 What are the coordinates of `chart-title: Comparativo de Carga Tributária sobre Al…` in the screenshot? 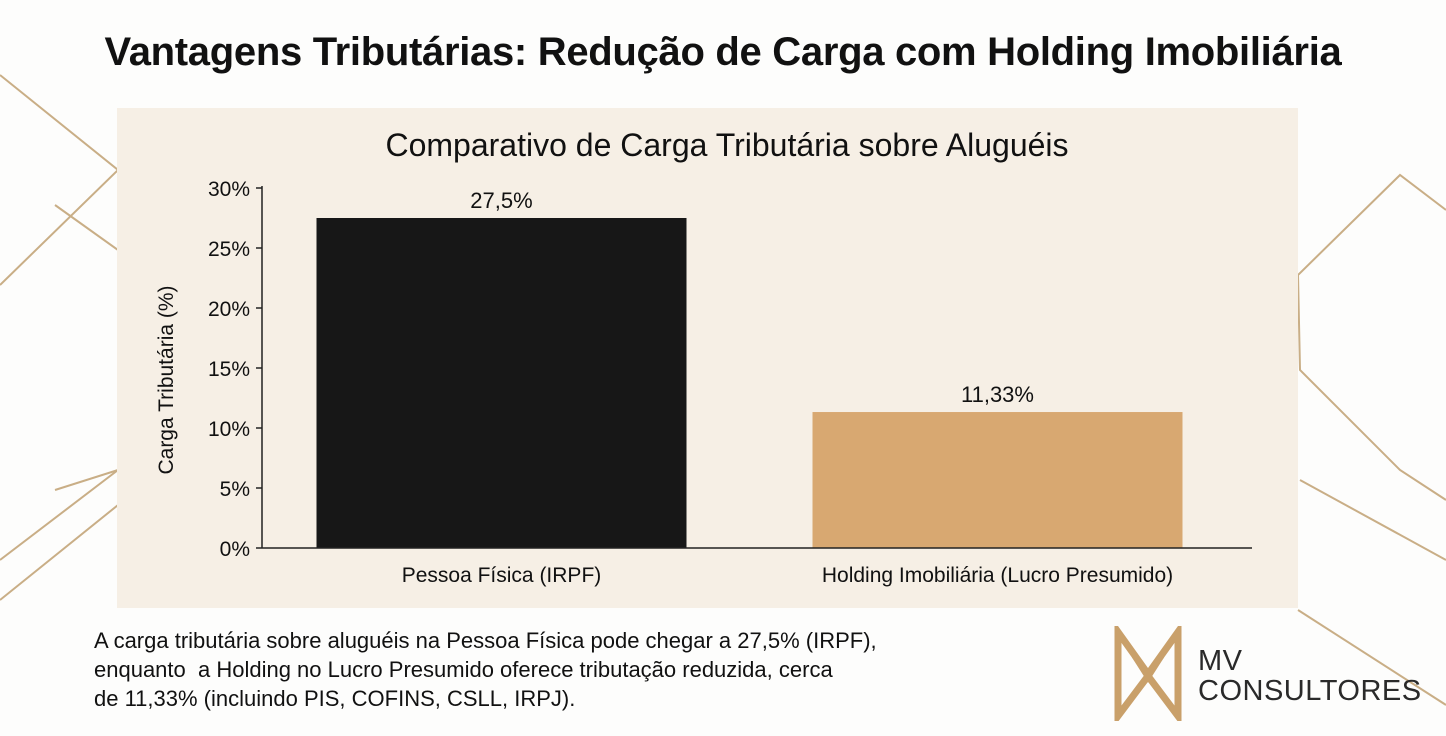 It's located at (726, 145).